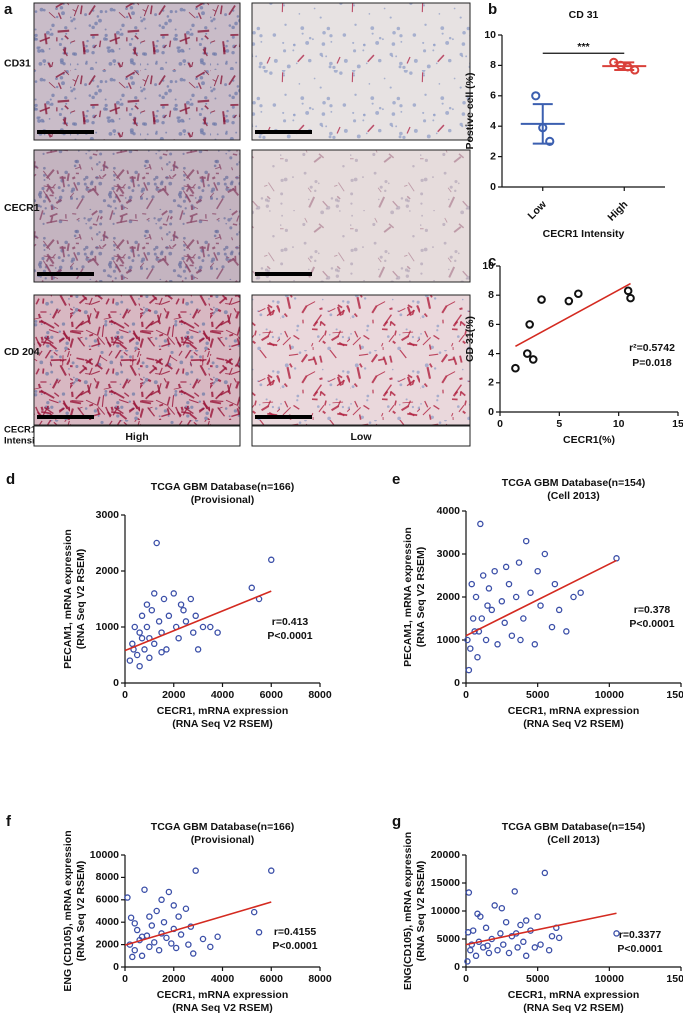 Image resolution: width=683 pixels, height=1023 pixels. What do you see at coordinates (493, 156) in the screenshot?
I see `y-tick-label: 2` at bounding box center [493, 156].